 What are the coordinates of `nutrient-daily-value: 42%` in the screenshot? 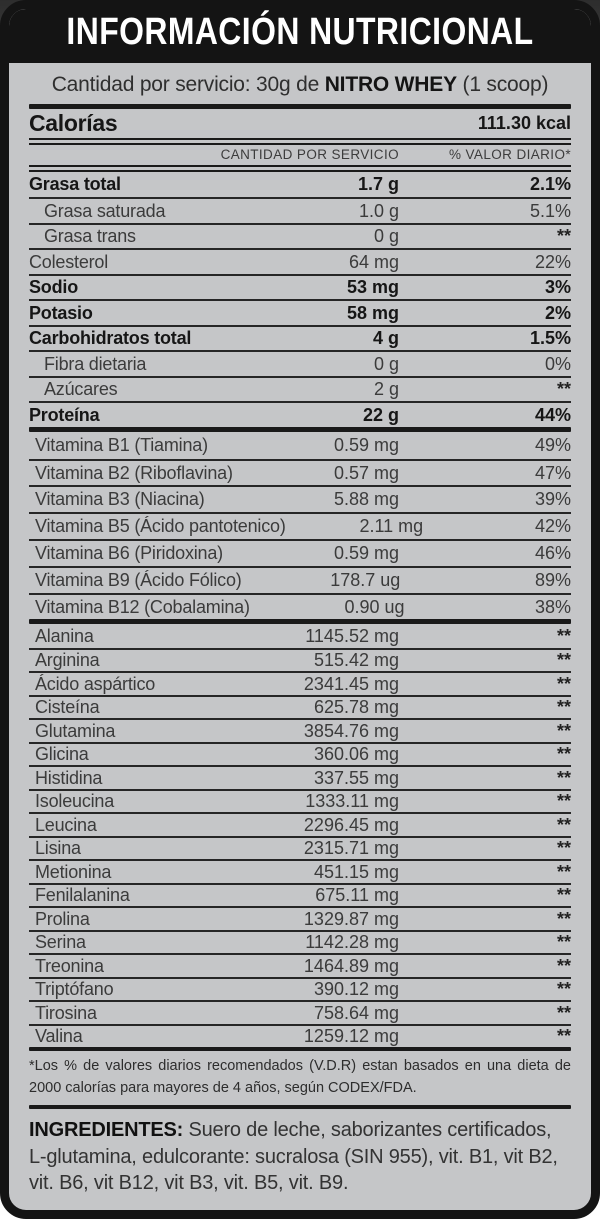 It's located at (552, 526).